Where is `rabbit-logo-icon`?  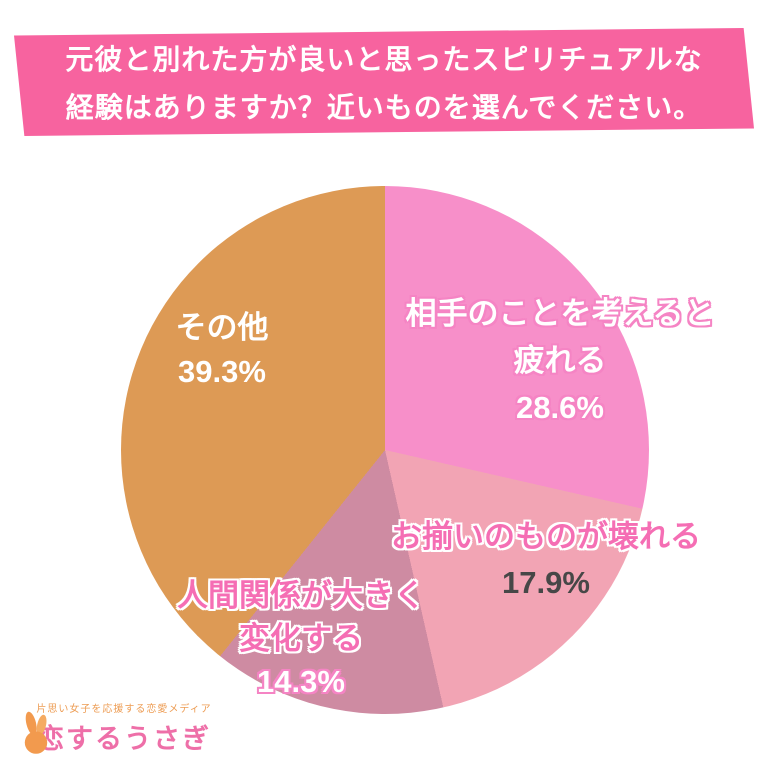
rabbit-logo-icon is located at coordinates (36, 732).